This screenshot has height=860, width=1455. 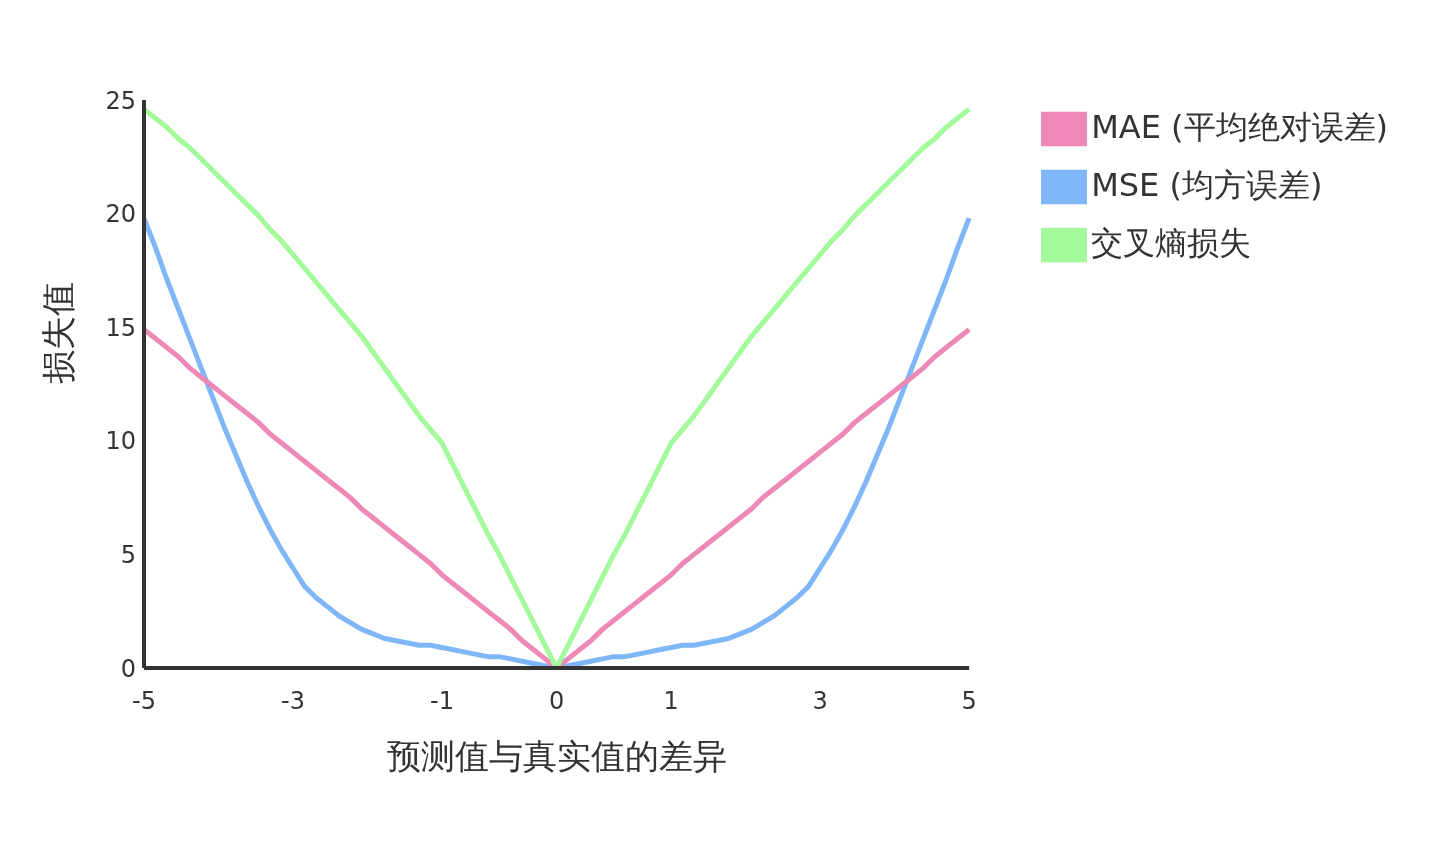 What do you see at coordinates (144, 701) in the screenshot?
I see `x-tick-label: -5` at bounding box center [144, 701].